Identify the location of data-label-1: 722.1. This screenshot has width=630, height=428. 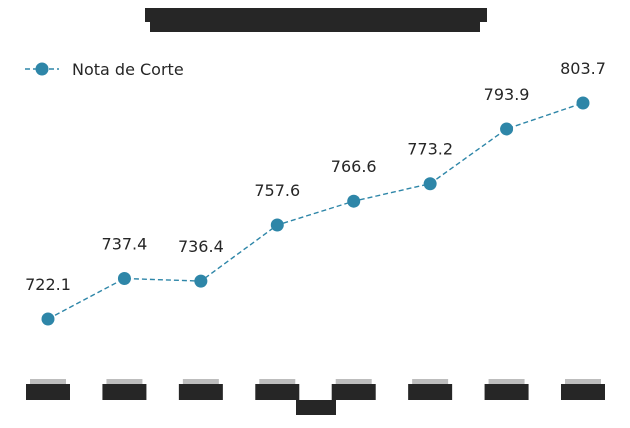
(48, 284).